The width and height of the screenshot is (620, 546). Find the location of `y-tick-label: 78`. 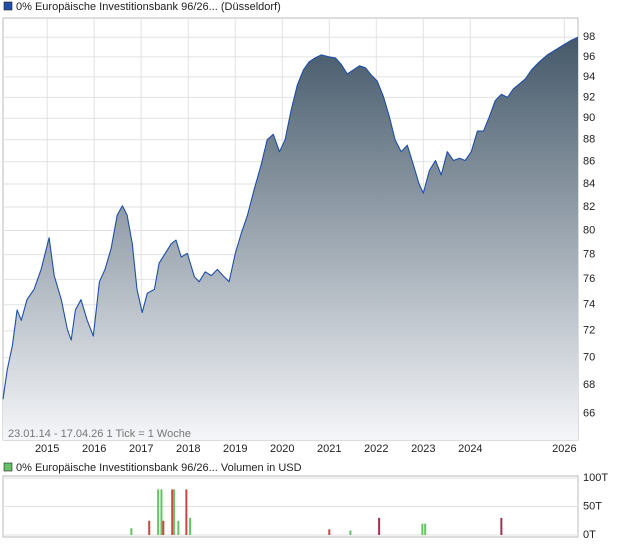

y-tick-label: 78 is located at coordinates (589, 255).